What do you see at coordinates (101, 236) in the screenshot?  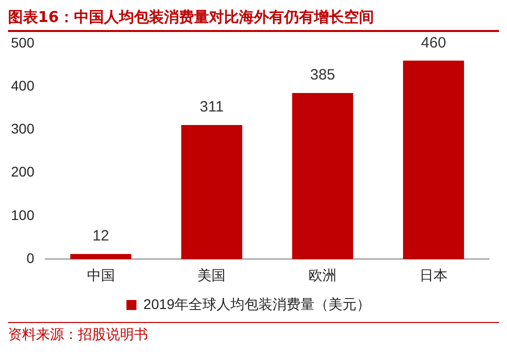 I see `data-label: 12` at bounding box center [101, 236].